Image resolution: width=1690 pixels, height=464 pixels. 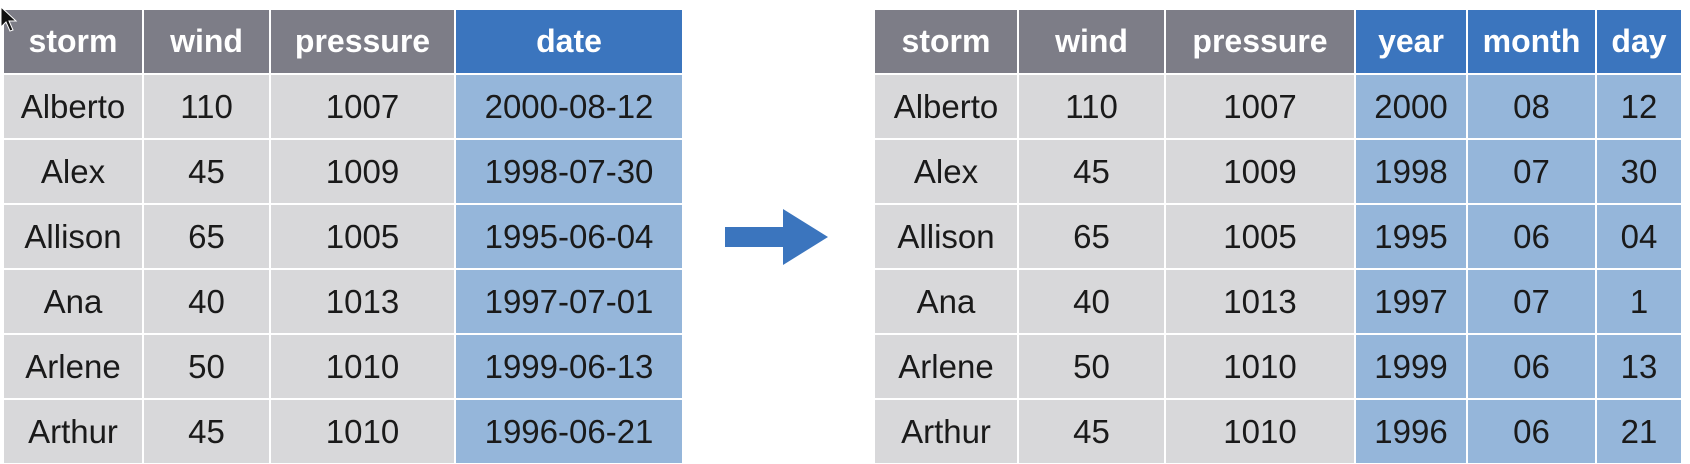 I want to click on table-cell-day: 12, so click(x=1639, y=106).